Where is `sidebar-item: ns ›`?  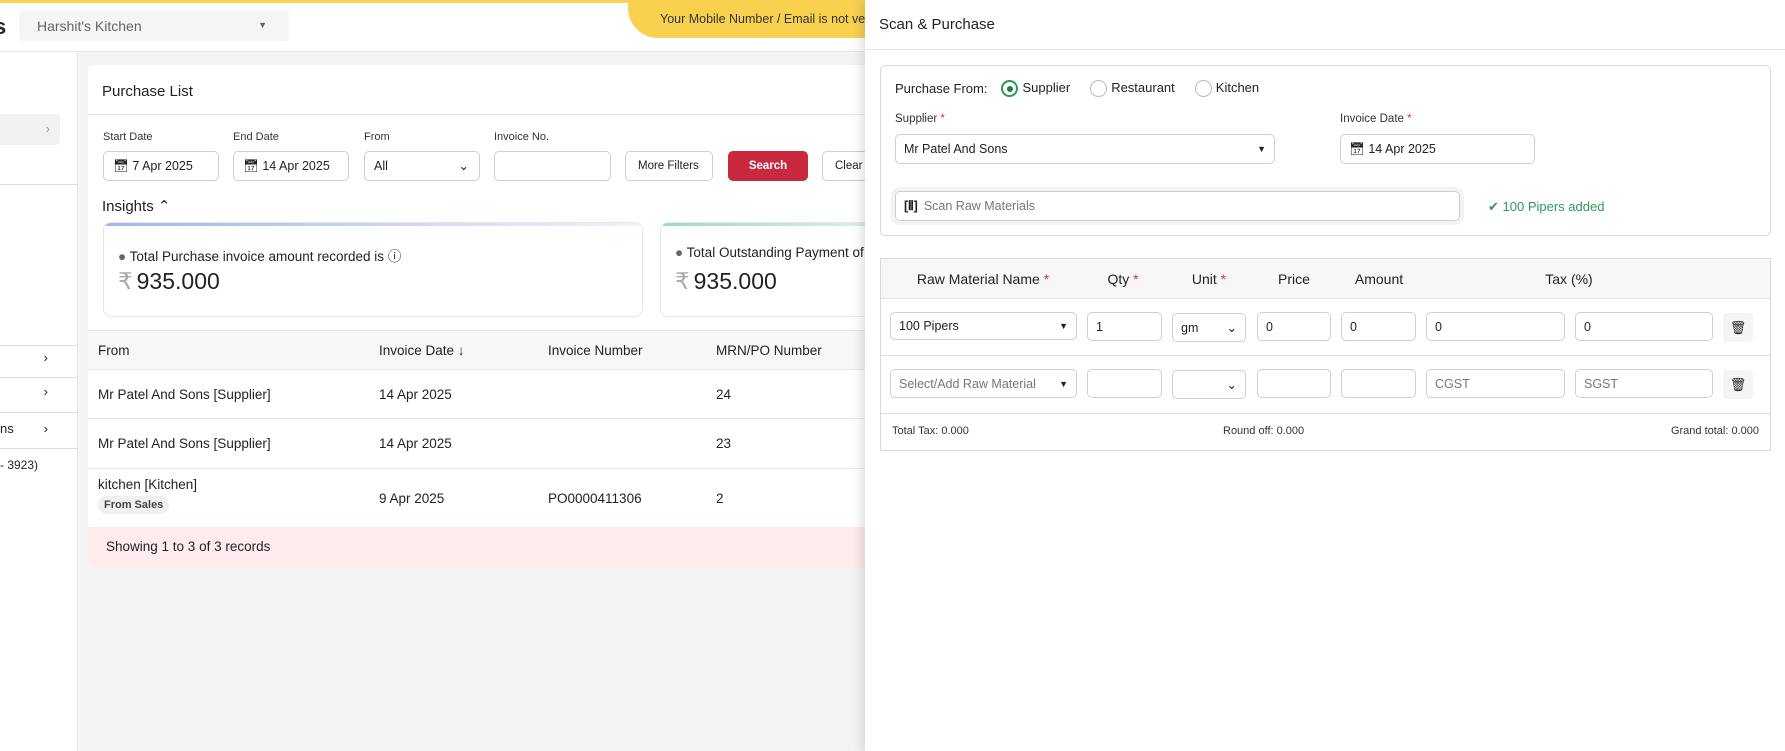
sidebar-item: ns › is located at coordinates (30, 431).